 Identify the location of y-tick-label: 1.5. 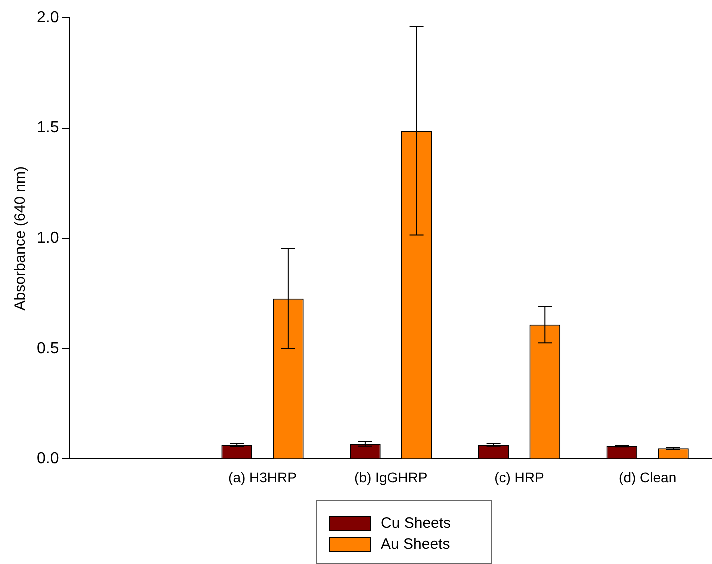
(48, 128).